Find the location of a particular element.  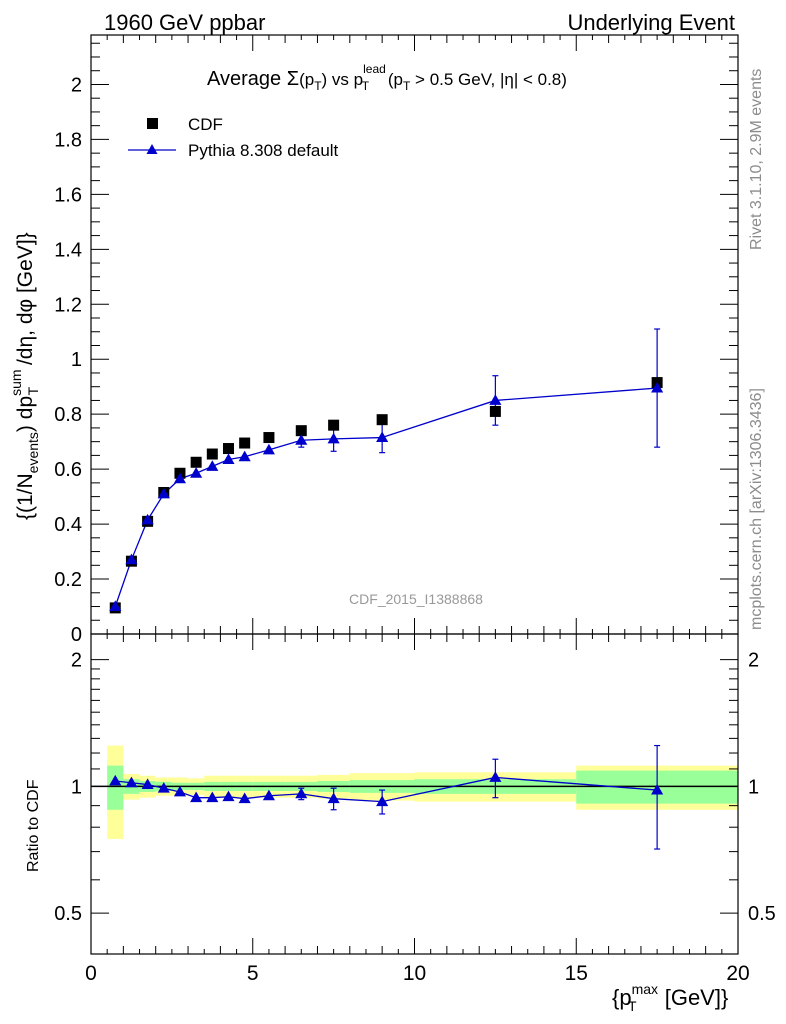

main-y-tick-label: 1.8 is located at coordinates (68, 140).